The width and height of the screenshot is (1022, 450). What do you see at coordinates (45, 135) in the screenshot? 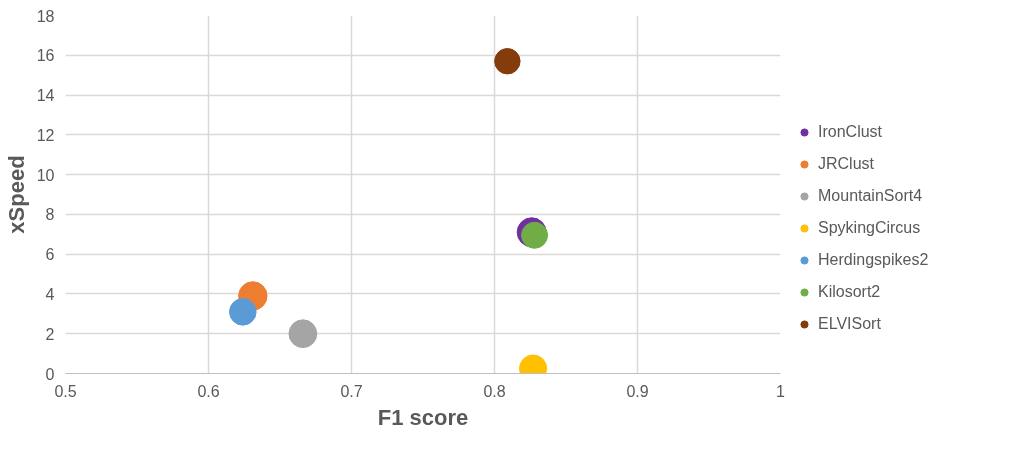
I see `y-tick-label: 12` at bounding box center [45, 135].